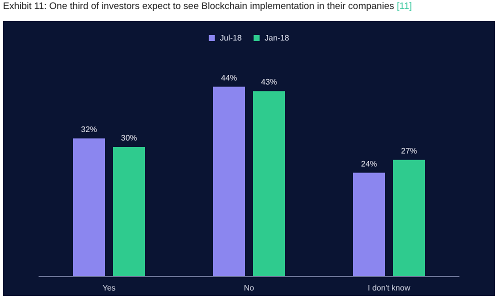 Image resolution: width=500 pixels, height=300 pixels. Describe the element at coordinates (229, 77) in the screenshot. I see `data-label: 44%` at that location.